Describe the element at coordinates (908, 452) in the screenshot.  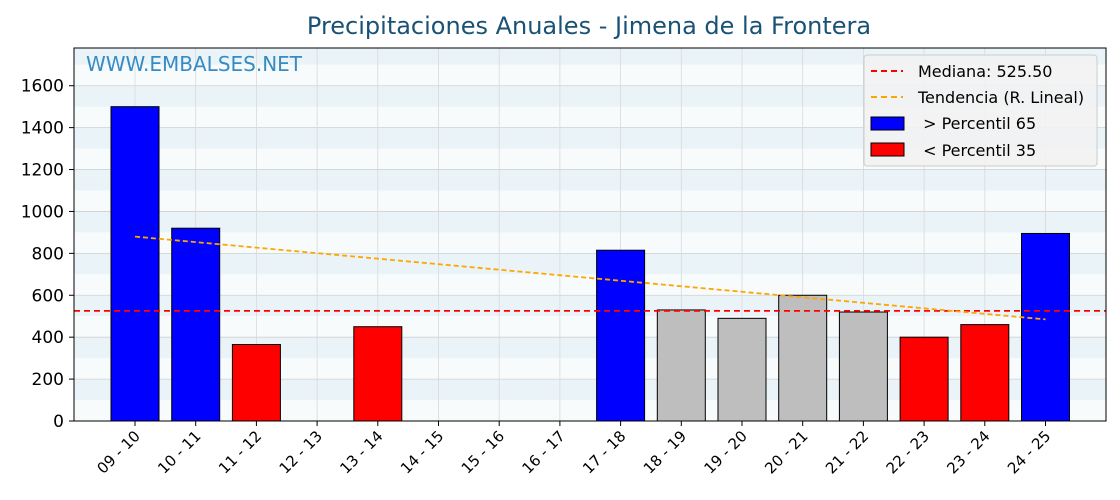
I see `x-tick-label: 22 - 23` at that location.